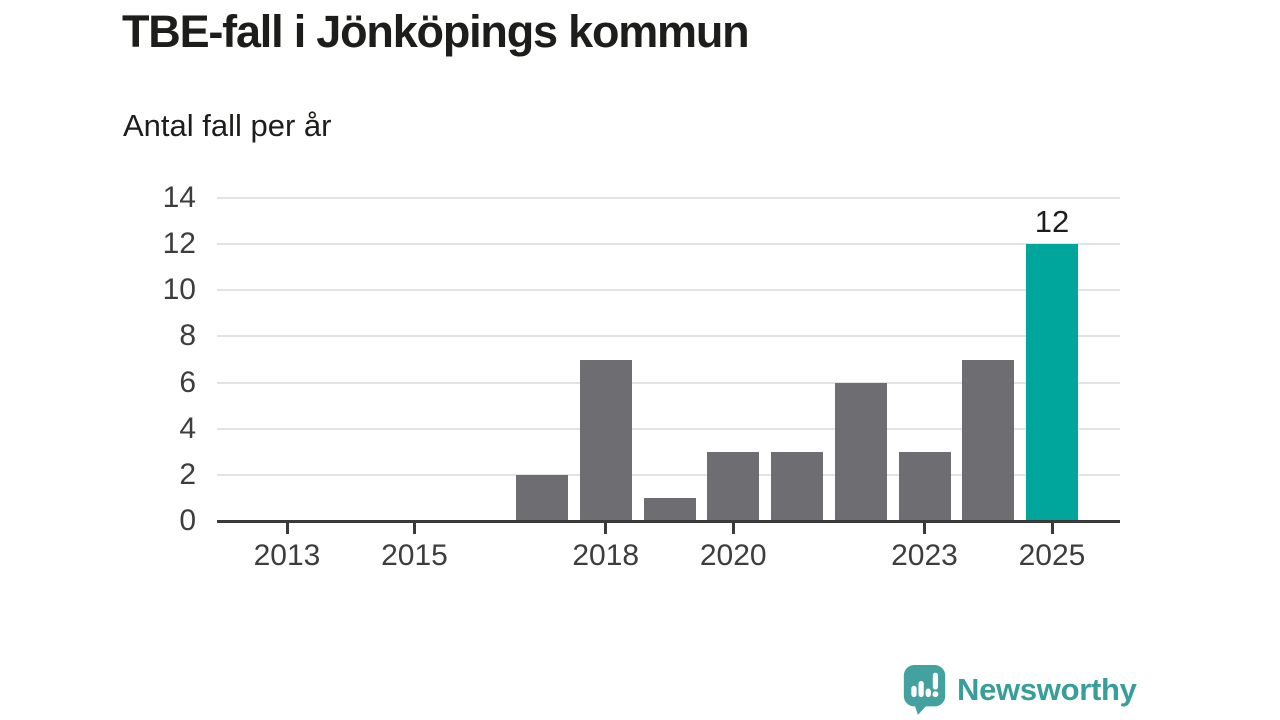 The image size is (1280, 720). I want to click on bar-value-label-2025: 12, so click(1052, 222).